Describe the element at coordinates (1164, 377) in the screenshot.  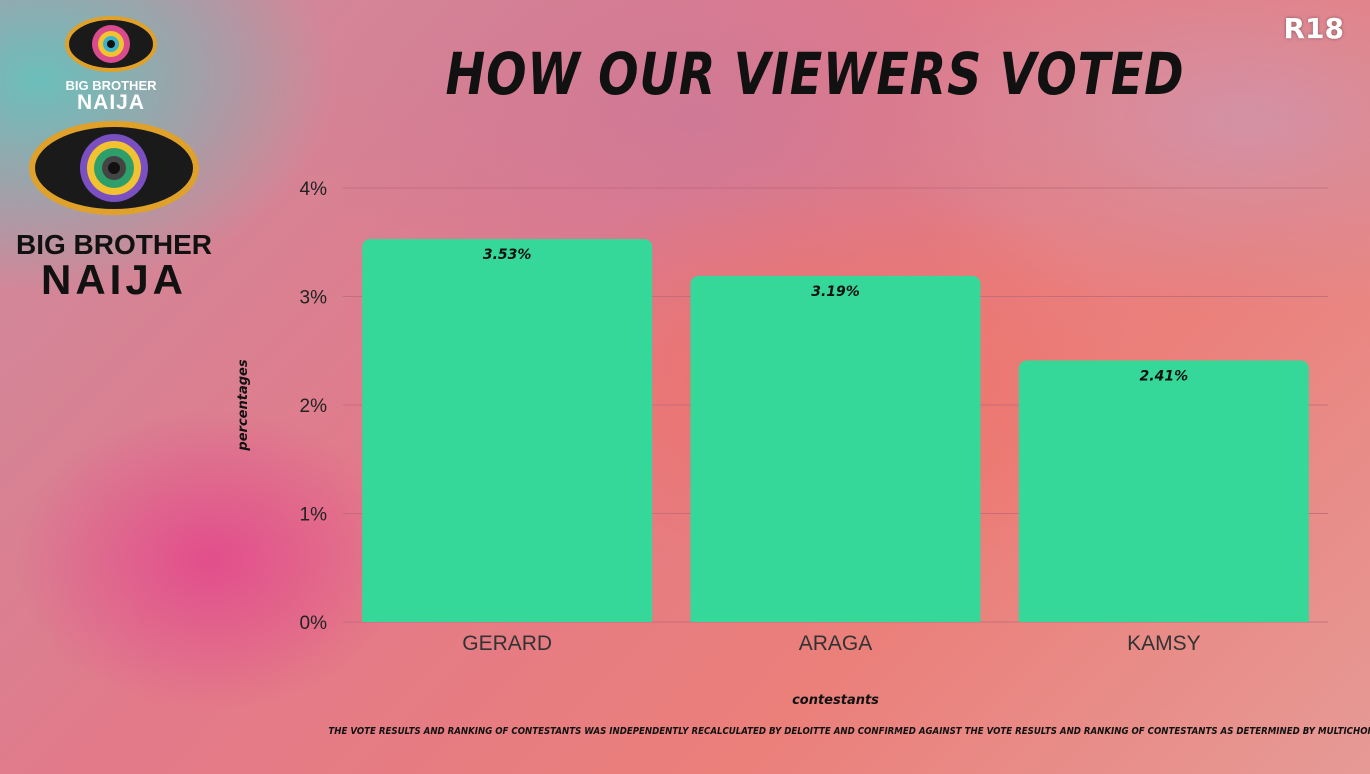
I see `data-label: 2.41%` at that location.